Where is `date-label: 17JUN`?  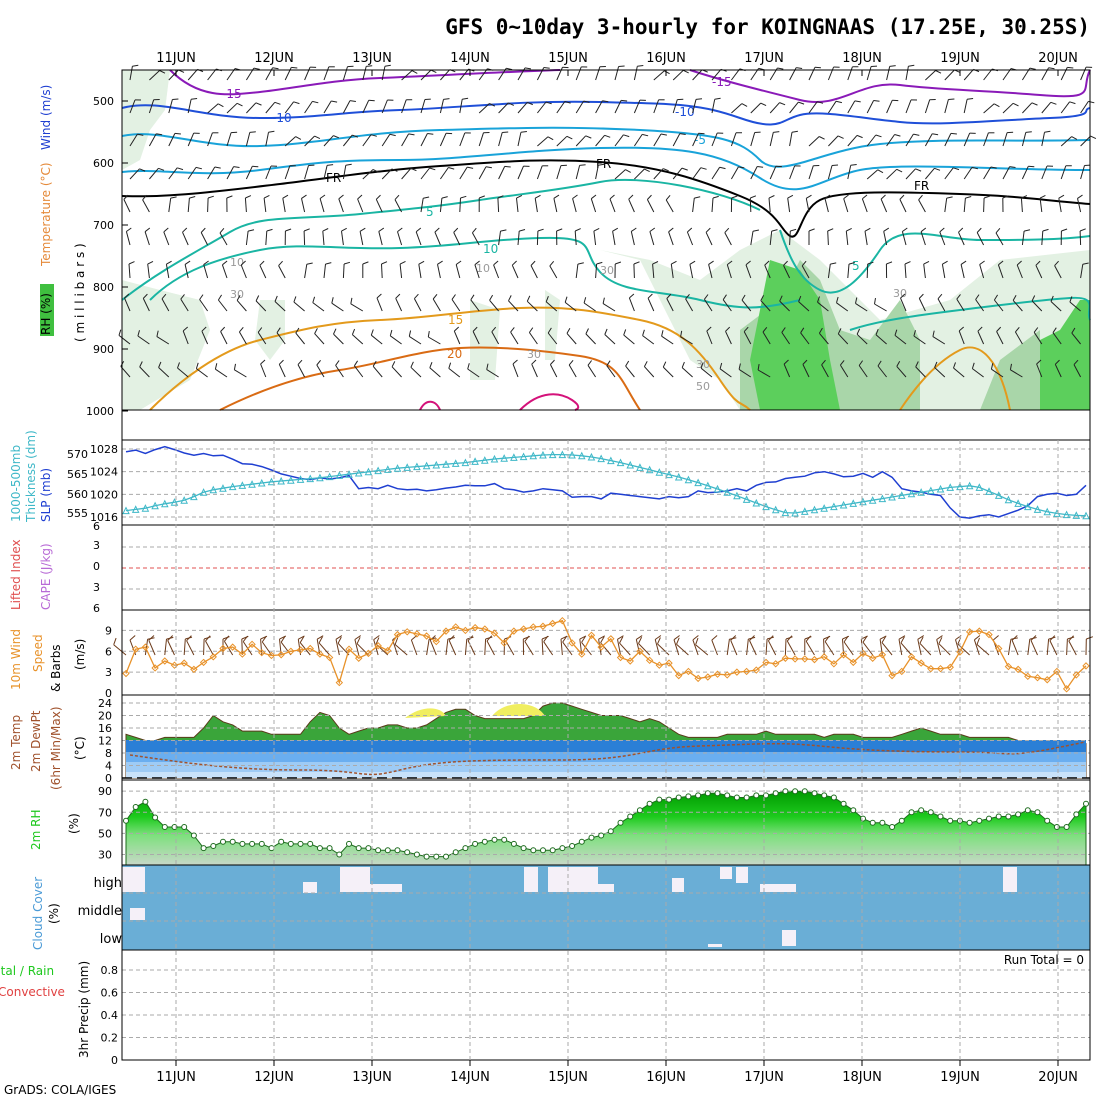
date-label: 17JUN is located at coordinates (764, 58).